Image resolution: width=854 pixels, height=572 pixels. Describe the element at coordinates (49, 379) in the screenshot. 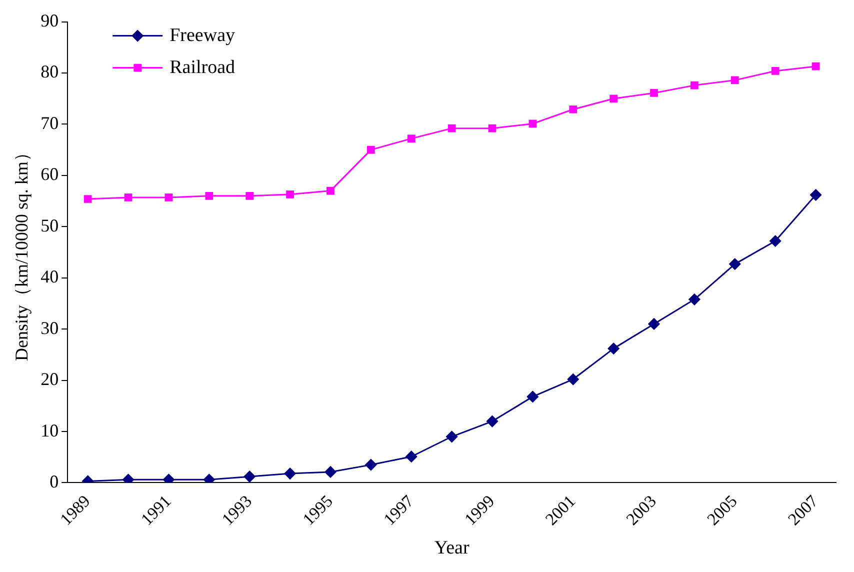

I see `y-tick-label: 20` at that location.